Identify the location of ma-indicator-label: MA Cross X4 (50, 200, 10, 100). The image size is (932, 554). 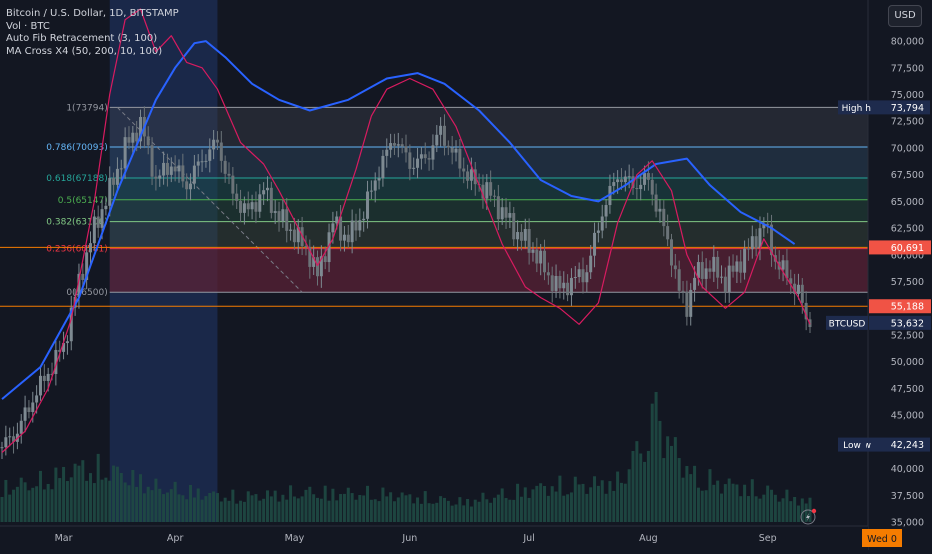
(84, 51).